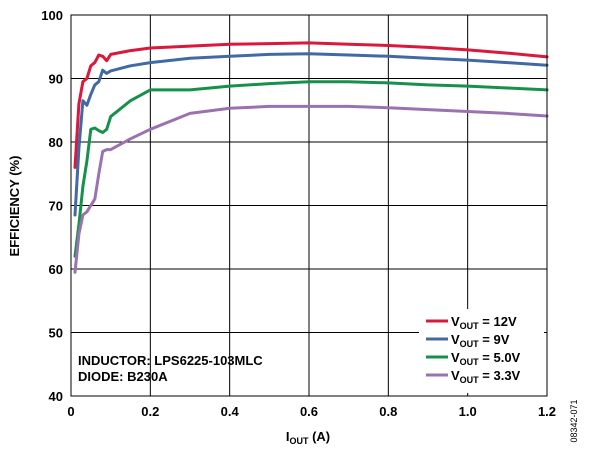 Image resolution: width=589 pixels, height=453 pixels. Describe the element at coordinates (123, 376) in the screenshot. I see `annotation-diode: DIODE: B230A` at that location.